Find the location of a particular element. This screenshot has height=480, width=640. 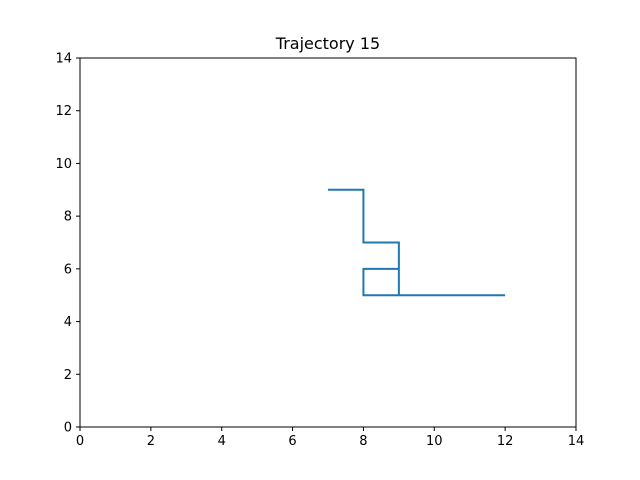

x-tick-label: 8 is located at coordinates (363, 441).